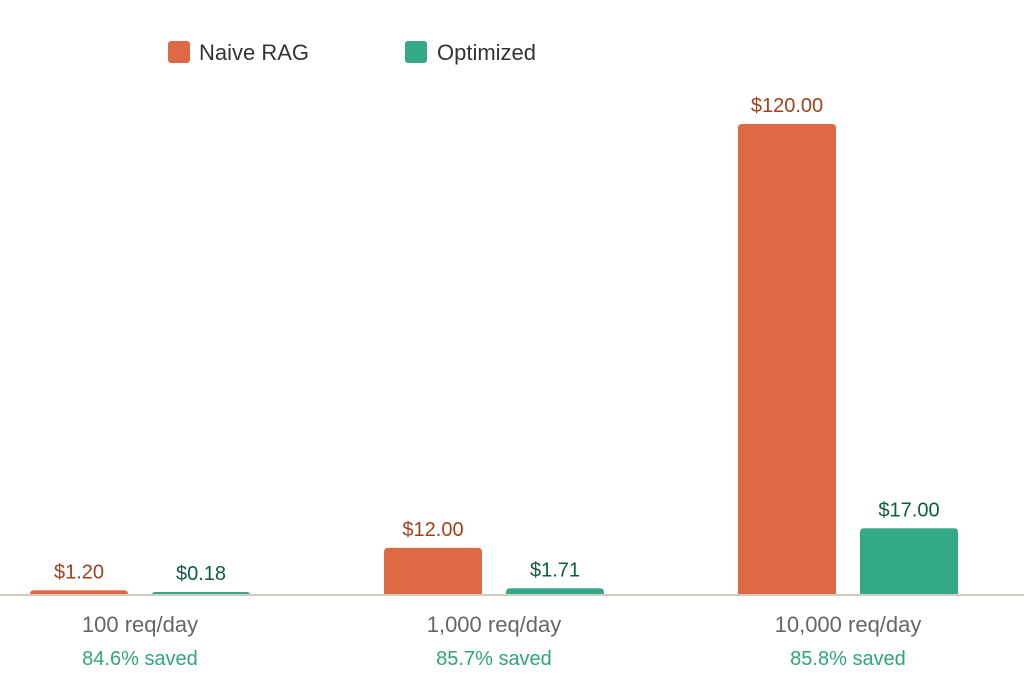 The image size is (1024, 692). I want to click on value-label-naive-1: $12.00, so click(432, 530).